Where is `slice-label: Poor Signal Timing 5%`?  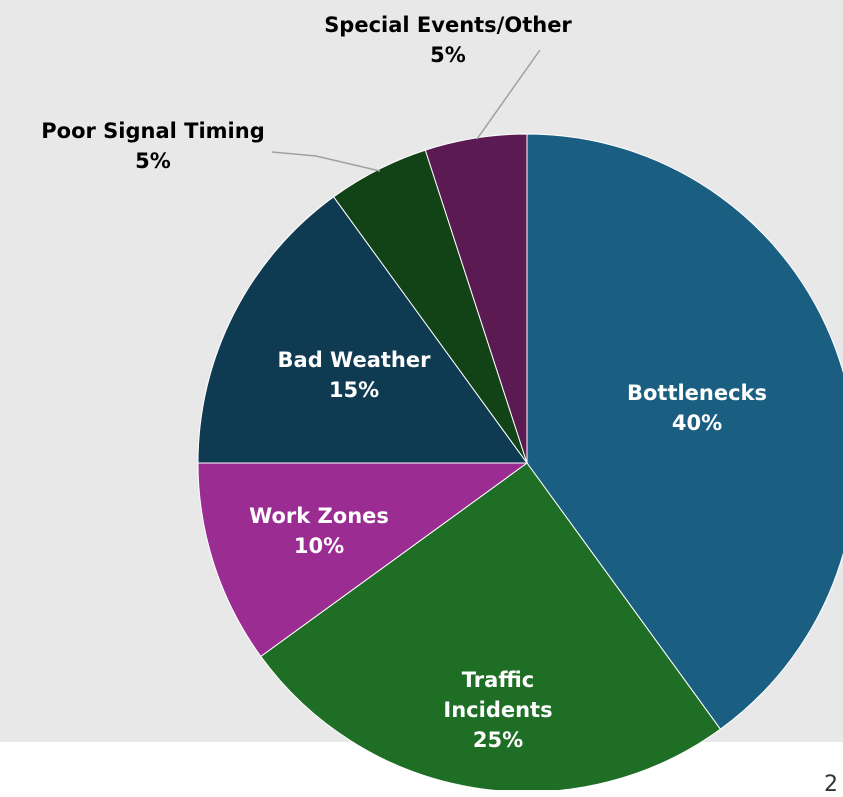 slice-label: Poor Signal Timing 5% is located at coordinates (153, 146).